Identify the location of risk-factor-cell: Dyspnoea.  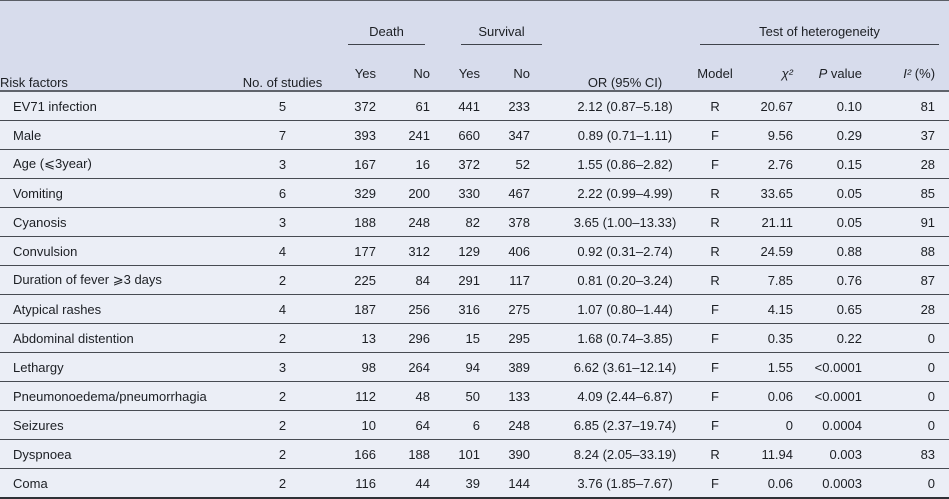
(117, 454).